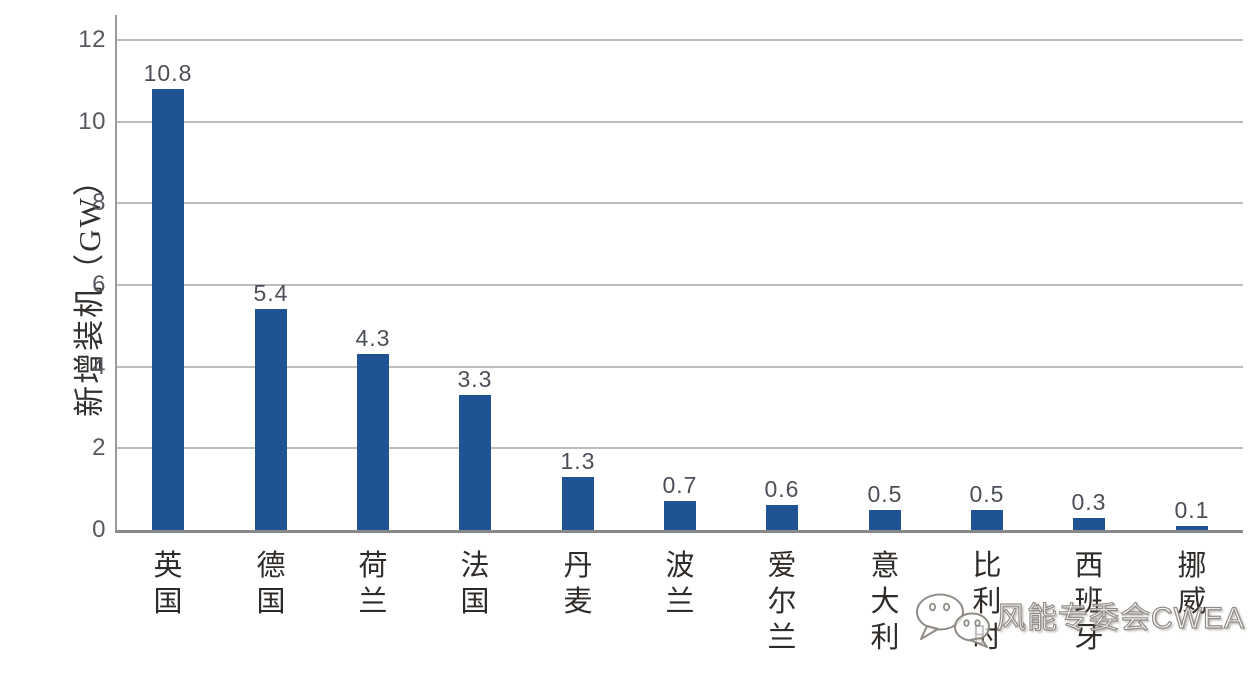 The height and width of the screenshot is (678, 1260). I want to click on category-label: 比利时, so click(987, 602).